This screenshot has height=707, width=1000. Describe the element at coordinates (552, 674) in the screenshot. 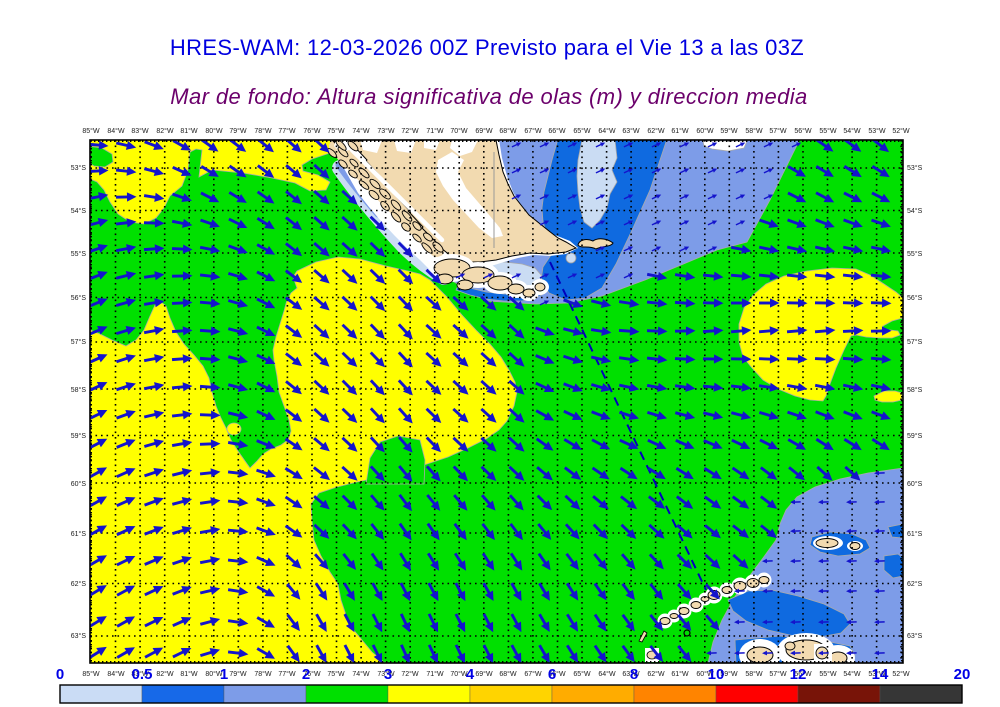

I see `svg-text: 6` at that location.